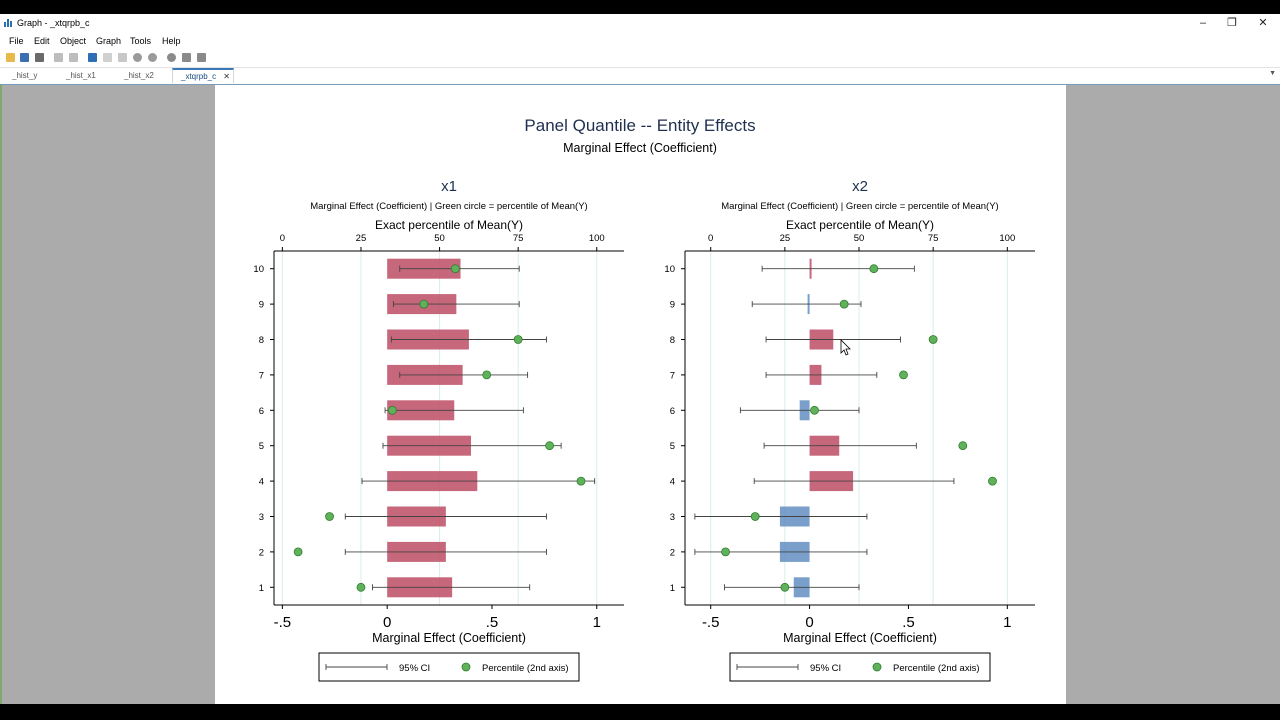  Describe the element at coordinates (139, 75) in the screenshot. I see `tab-hist-x2: _hist_x2` at that location.